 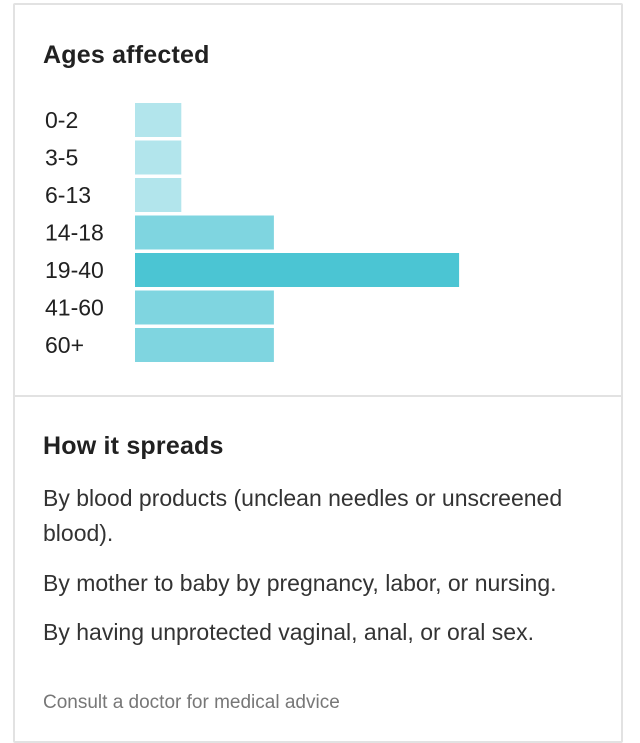 I want to click on how-it-spreads-title: How it spreads, so click(x=133, y=446).